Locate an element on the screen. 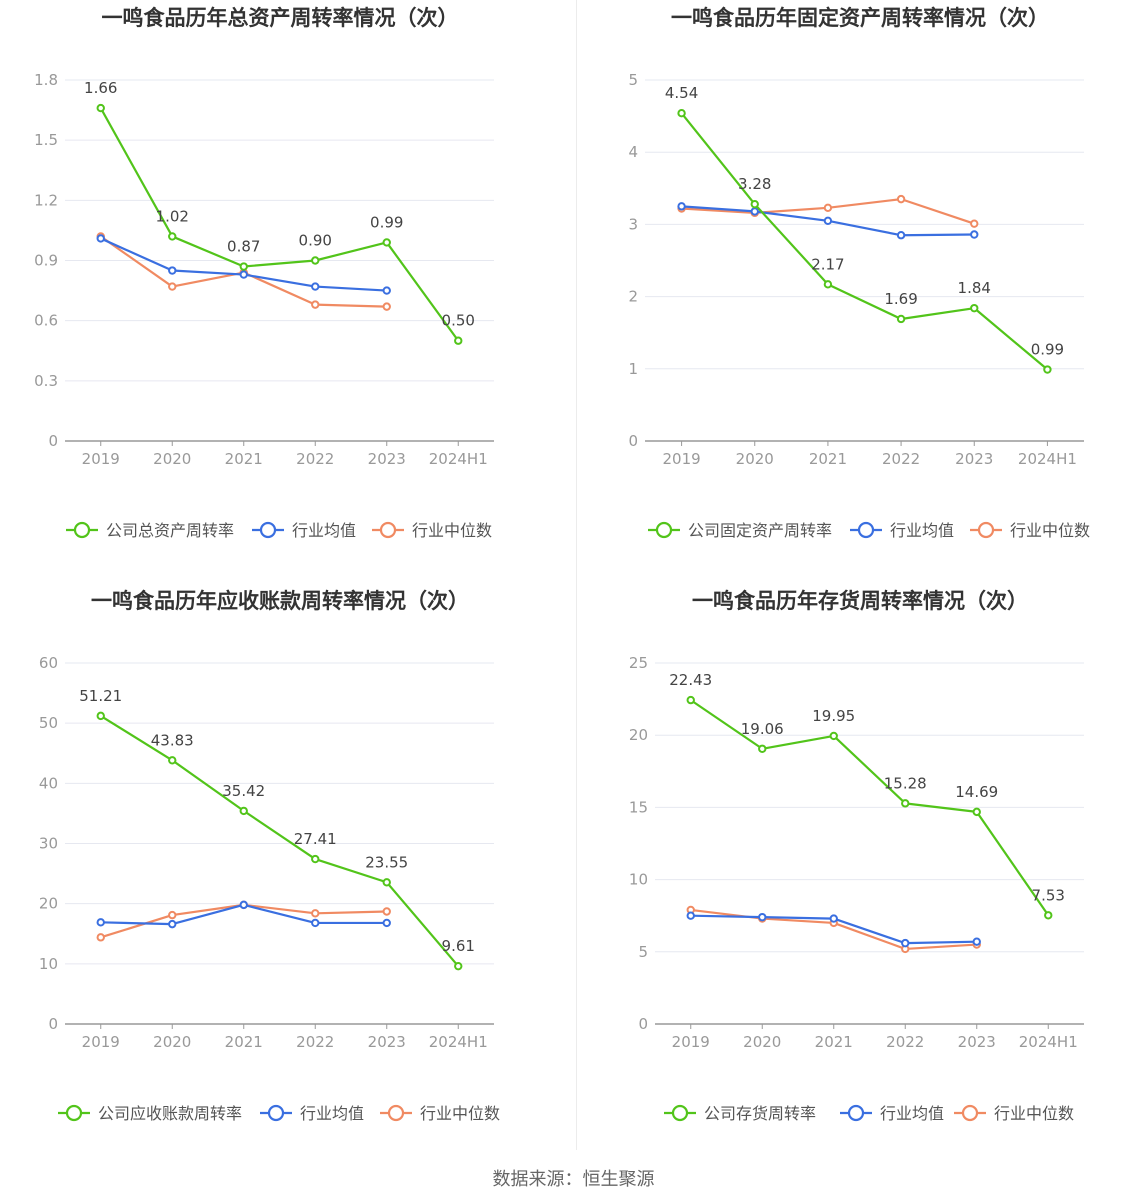 This screenshot has width=1147, height=1202. y-tick-label: 30 is located at coordinates (48, 844).